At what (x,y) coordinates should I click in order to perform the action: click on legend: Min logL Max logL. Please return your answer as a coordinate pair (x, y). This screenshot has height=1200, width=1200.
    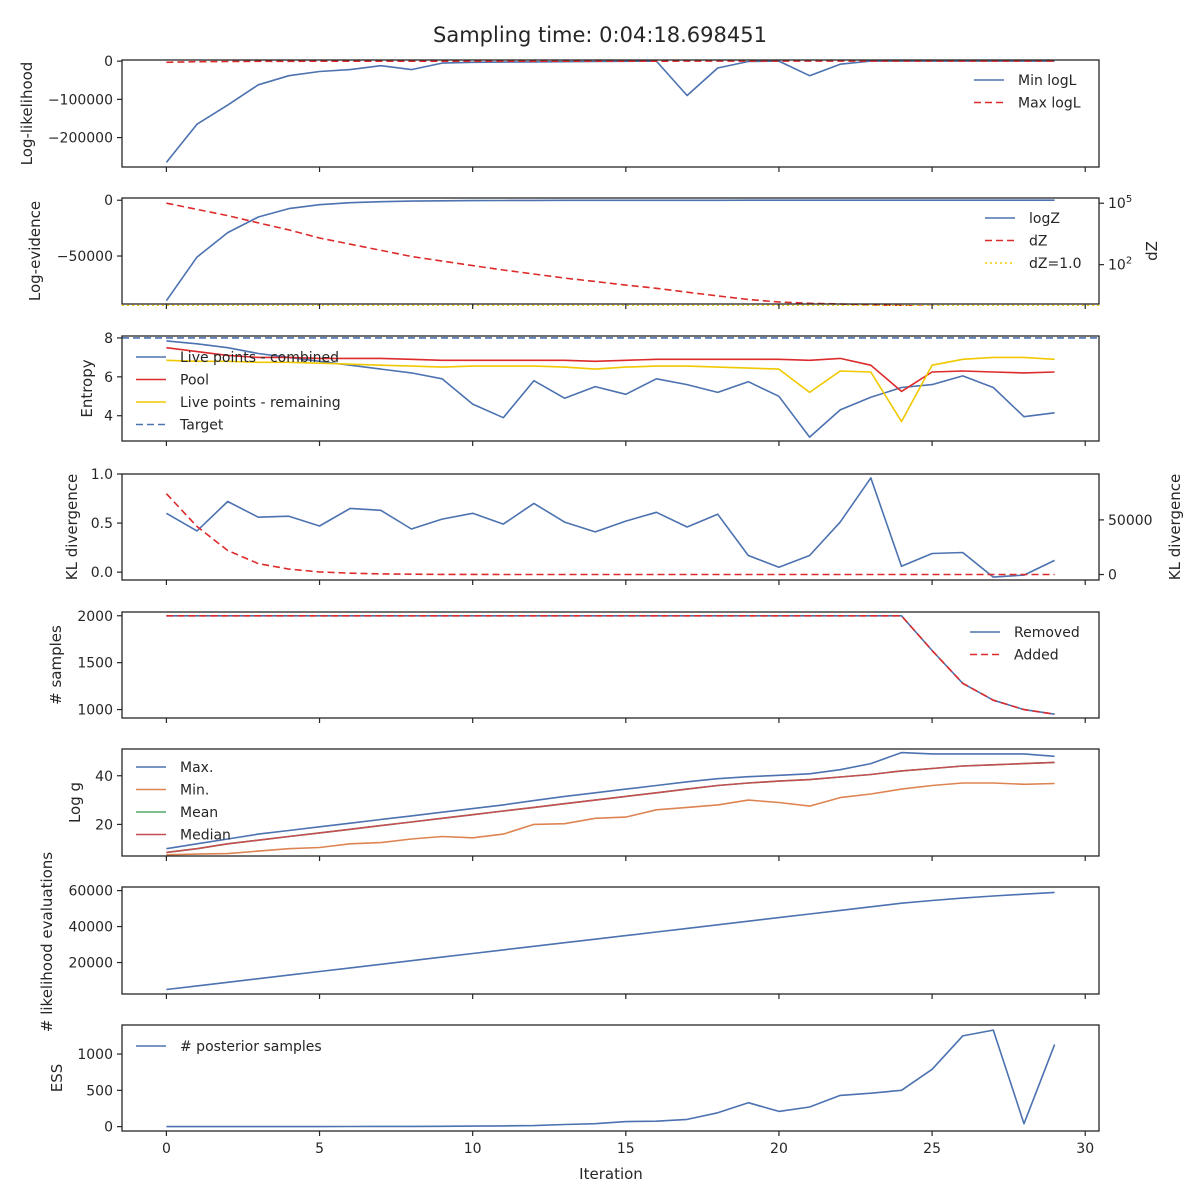
    Looking at the image, I should click on (1027, 92).